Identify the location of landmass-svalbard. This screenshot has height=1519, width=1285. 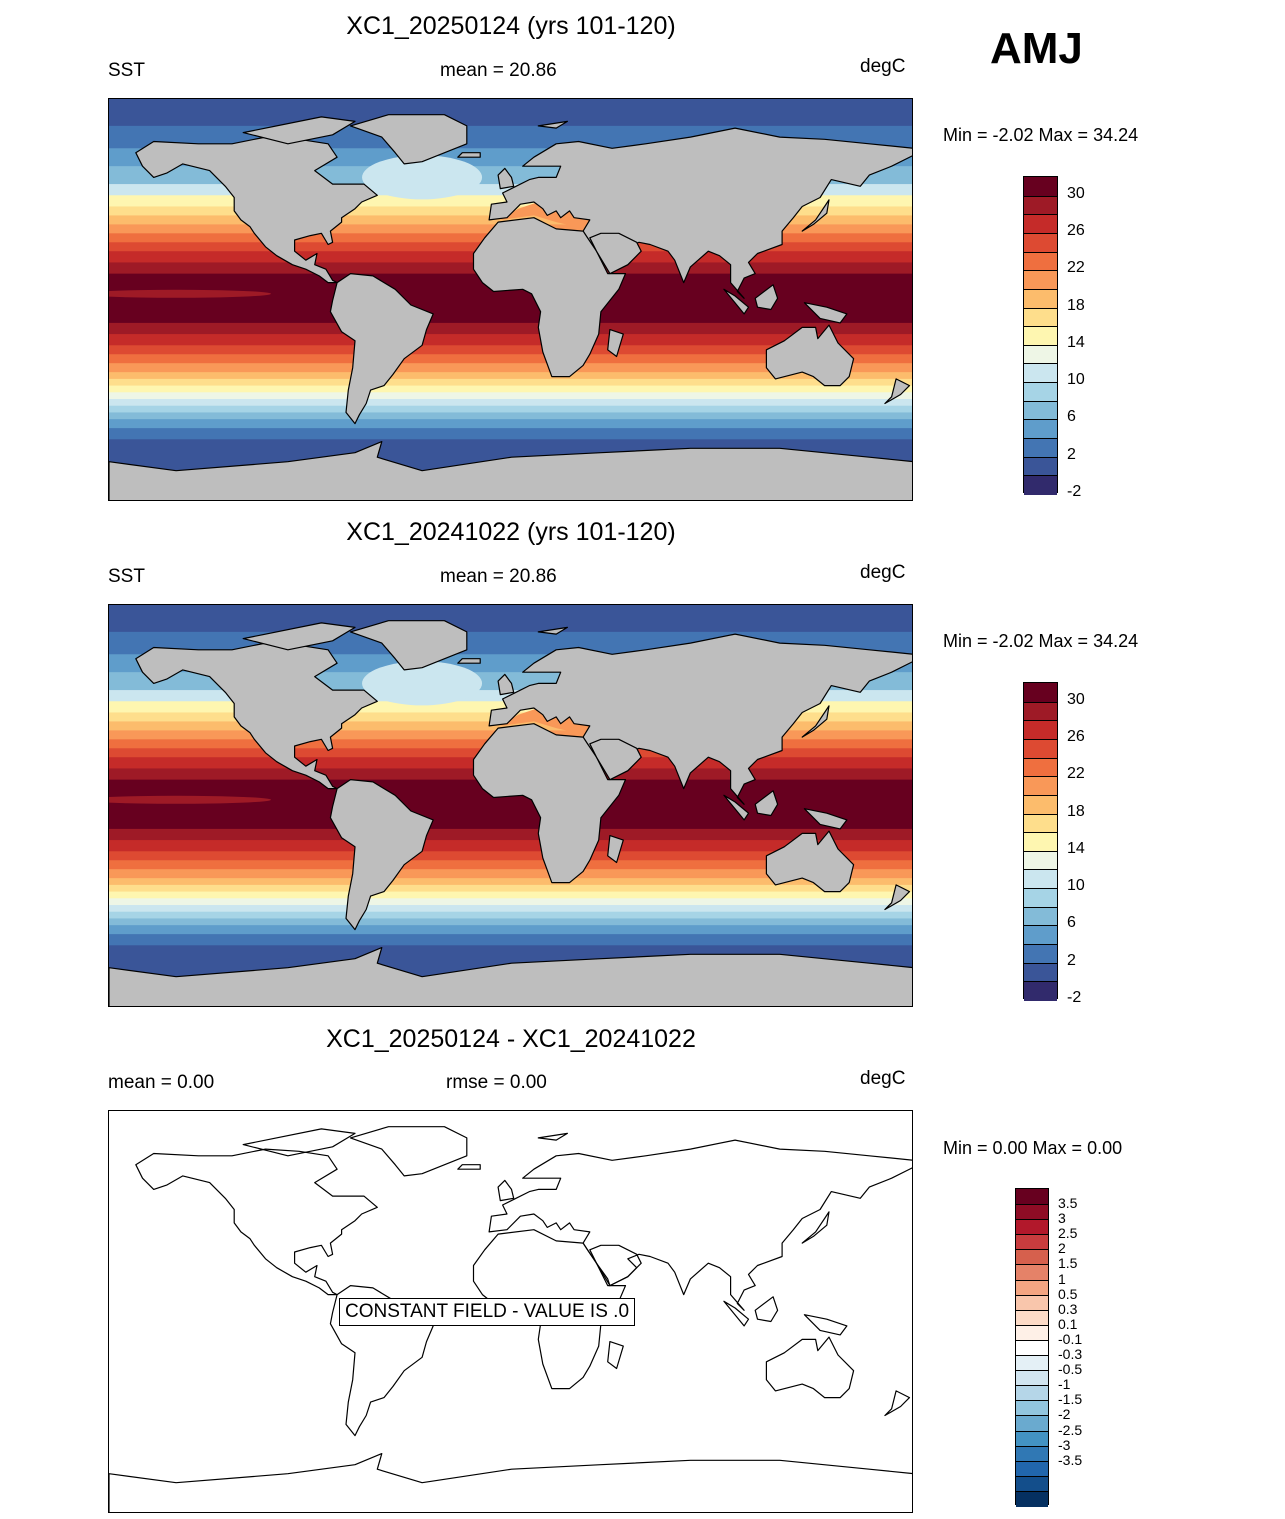
(552, 630).